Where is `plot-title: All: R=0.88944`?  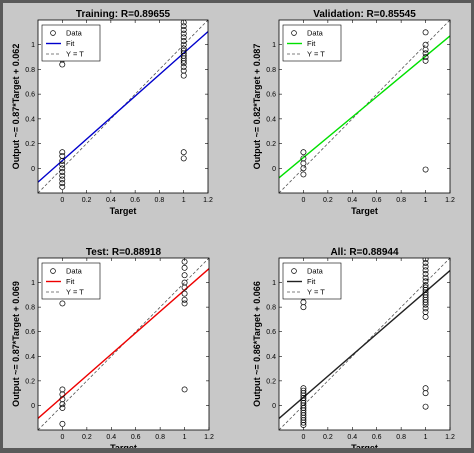
plot-title: All: R=0.88944 is located at coordinates (364, 252).